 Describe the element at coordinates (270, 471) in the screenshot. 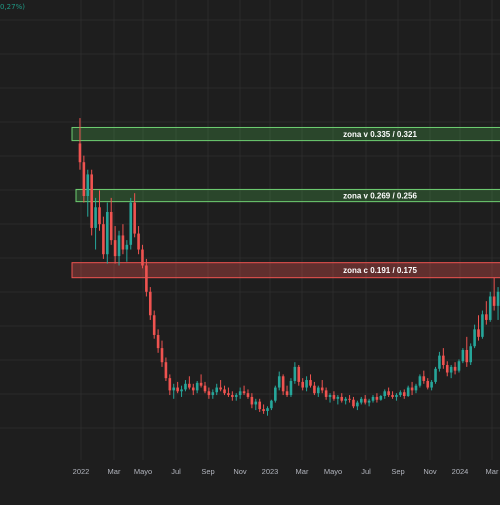

I see `x-tick-label: 2023` at that location.